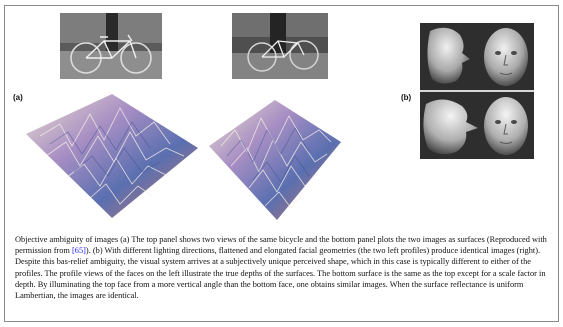 The image size is (563, 327). What do you see at coordinates (477, 56) in the screenshot?
I see `face-row-top` at bounding box center [477, 56].